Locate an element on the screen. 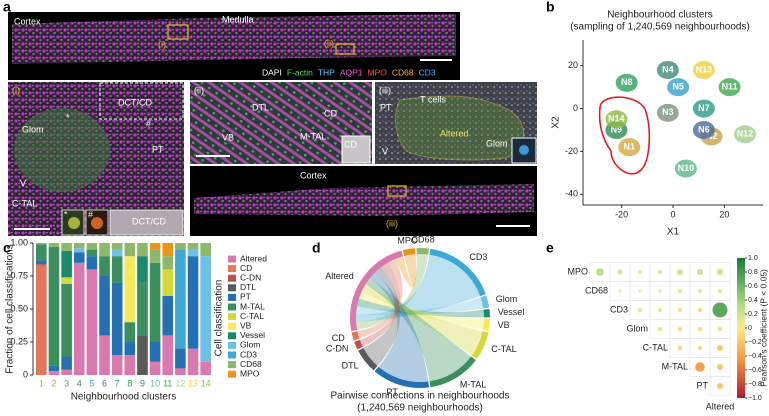  panel-letter: b is located at coordinates (550, 7).